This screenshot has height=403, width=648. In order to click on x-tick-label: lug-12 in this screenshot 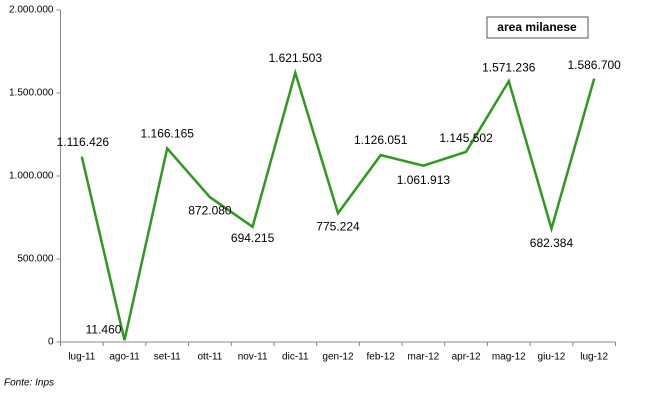, I will do `click(594, 357)`.